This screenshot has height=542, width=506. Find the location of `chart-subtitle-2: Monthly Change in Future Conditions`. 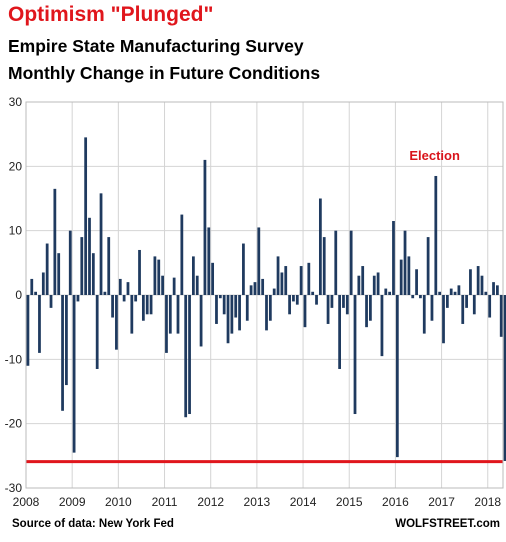

chart-subtitle-2: Monthly Change in Future Conditions is located at coordinates (164, 73).